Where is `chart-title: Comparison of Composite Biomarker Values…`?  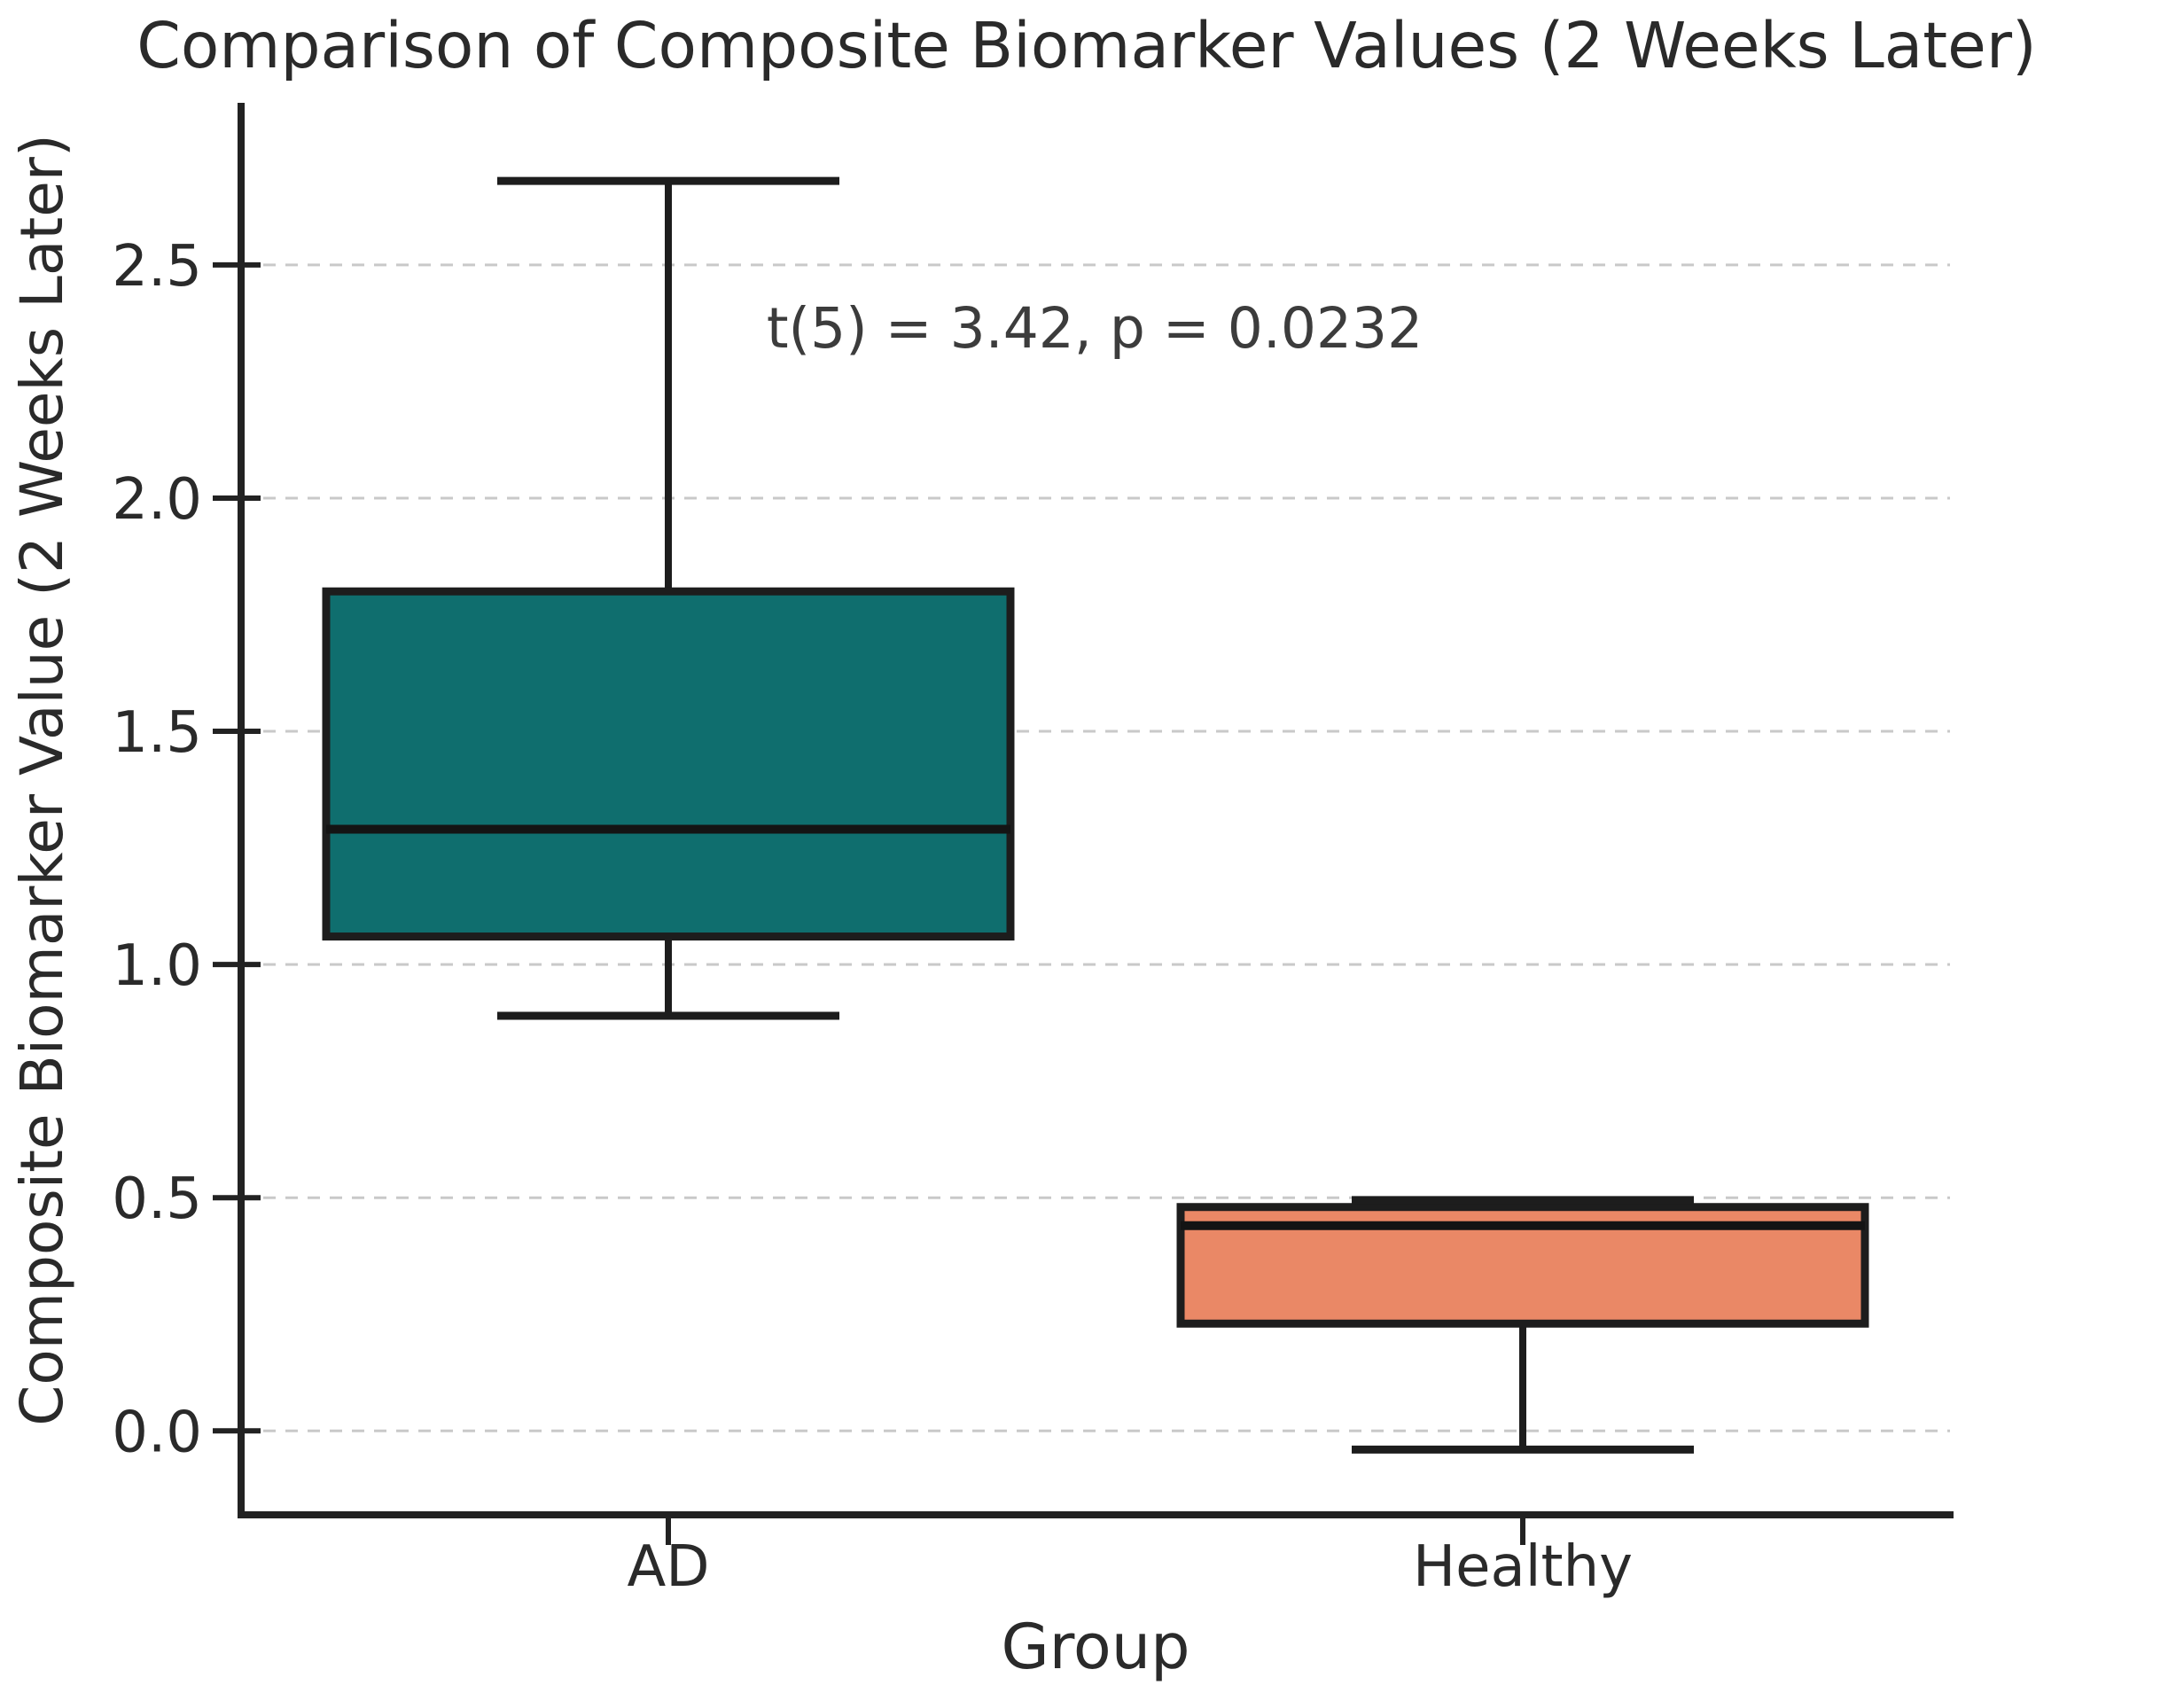
chart-title: Comparison of Composite Biomarker Values… is located at coordinates (1086, 45).